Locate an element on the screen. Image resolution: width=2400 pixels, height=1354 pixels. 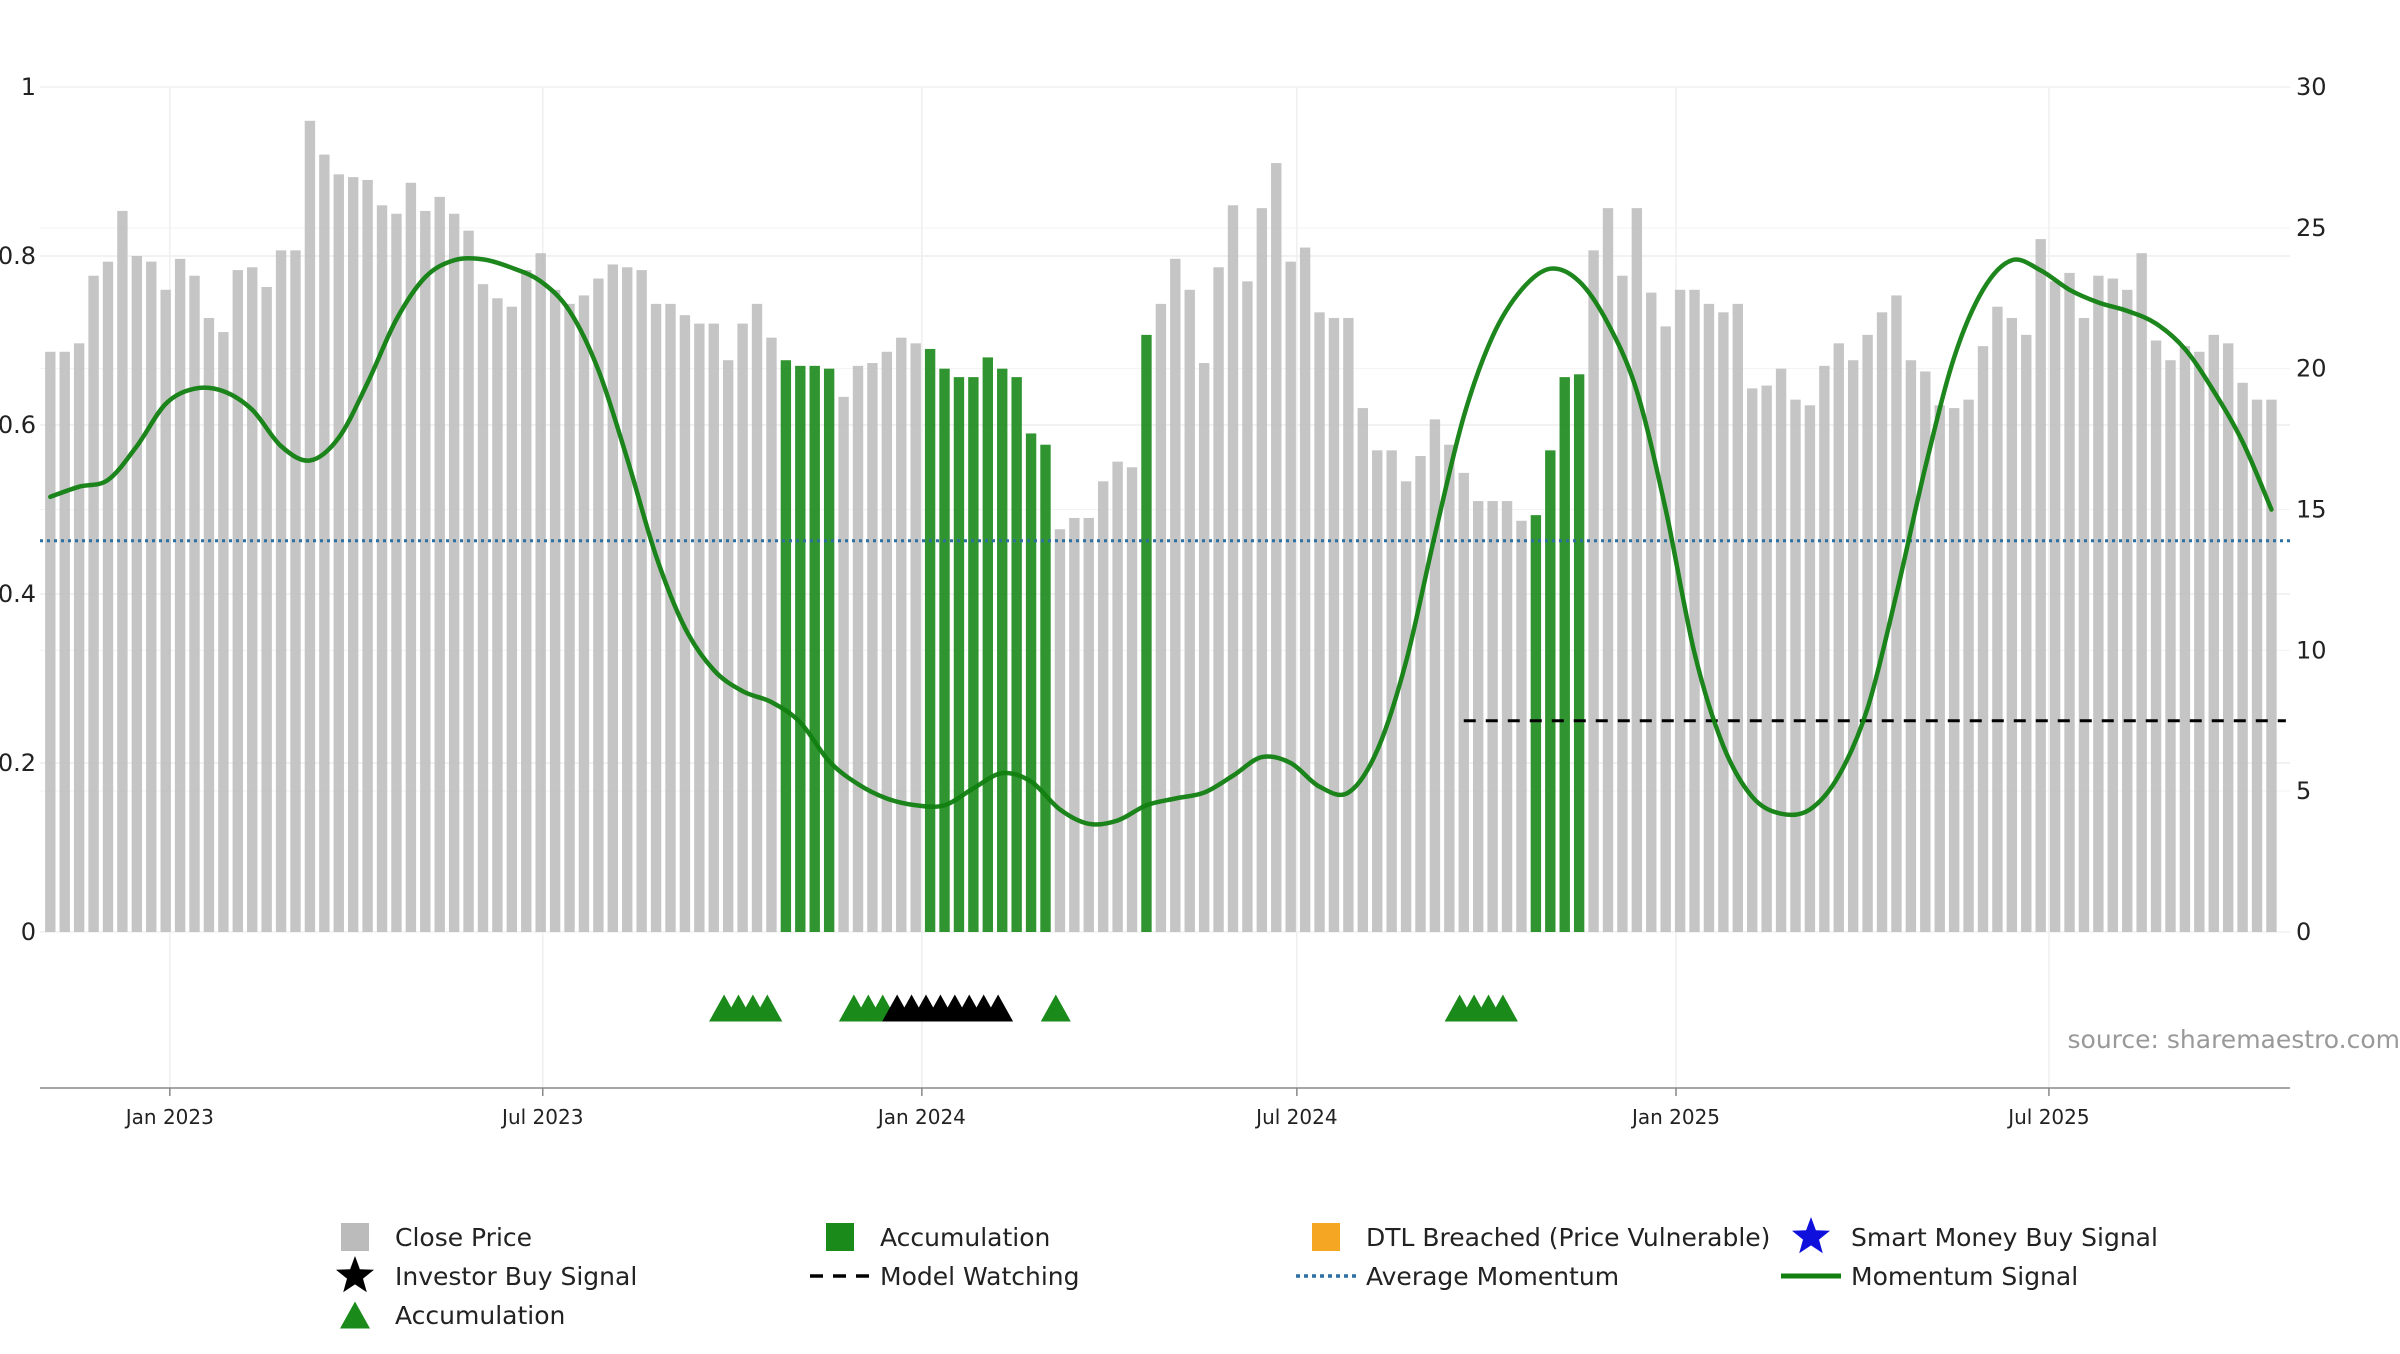
legend-item-accumulation-bar: Accumulation is located at coordinates (938, 1237).